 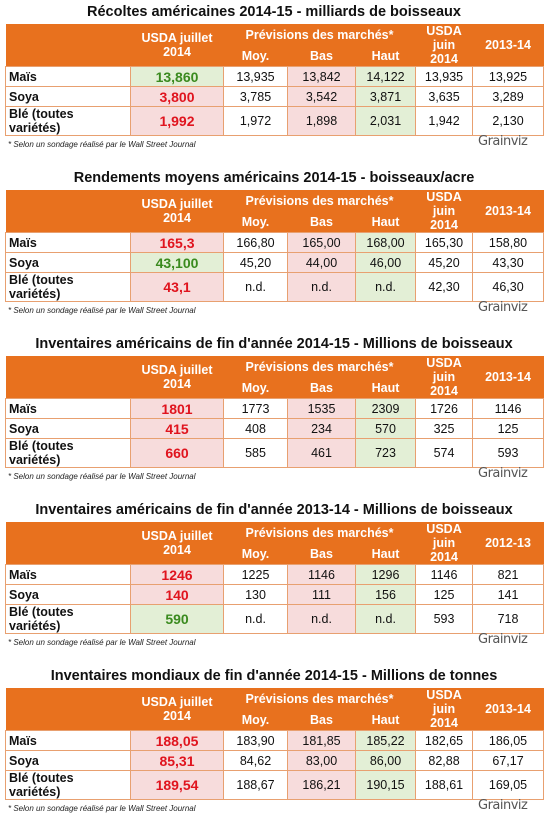 I want to click on header-line: USDA juillet, so click(x=177, y=370).